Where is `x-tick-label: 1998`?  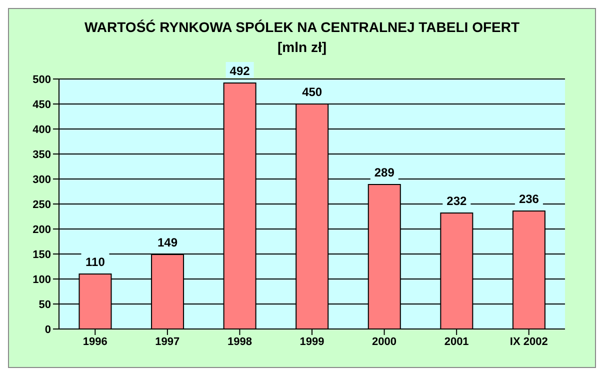
x-tick-label: 1998 is located at coordinates (239, 342).